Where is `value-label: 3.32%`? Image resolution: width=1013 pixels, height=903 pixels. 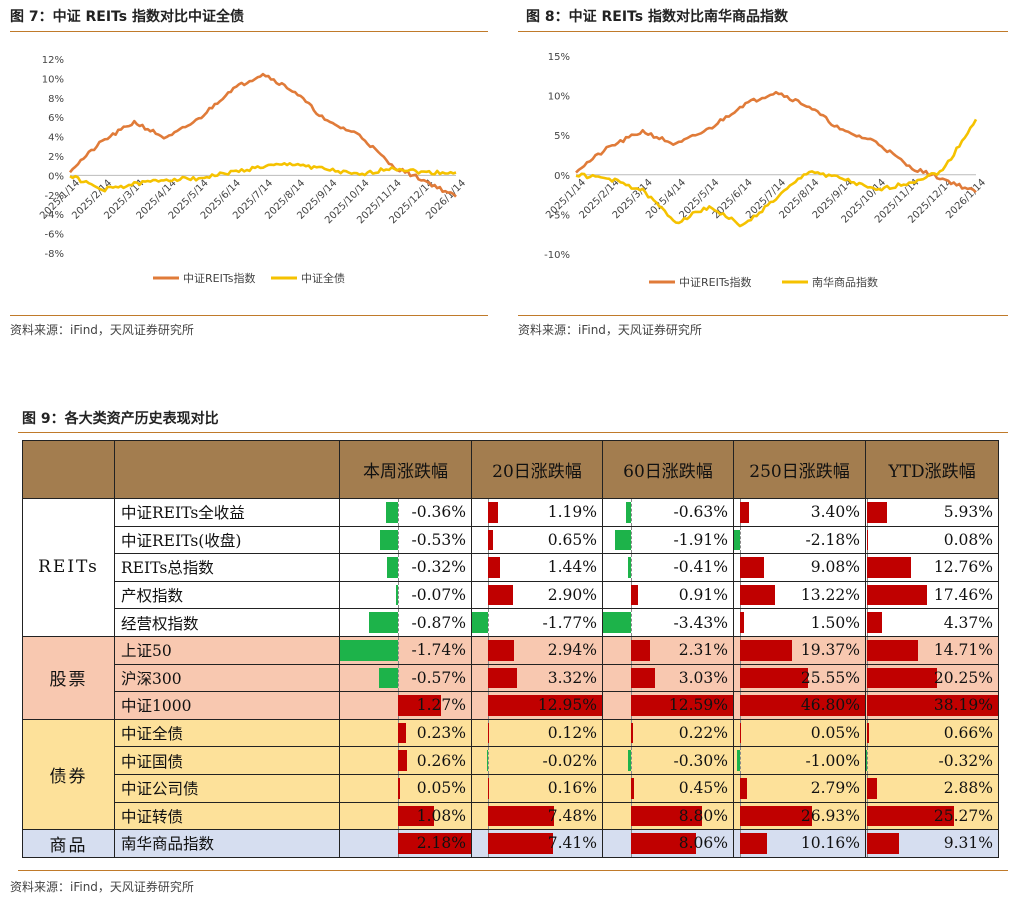
value-label: 3.32% is located at coordinates (572, 677).